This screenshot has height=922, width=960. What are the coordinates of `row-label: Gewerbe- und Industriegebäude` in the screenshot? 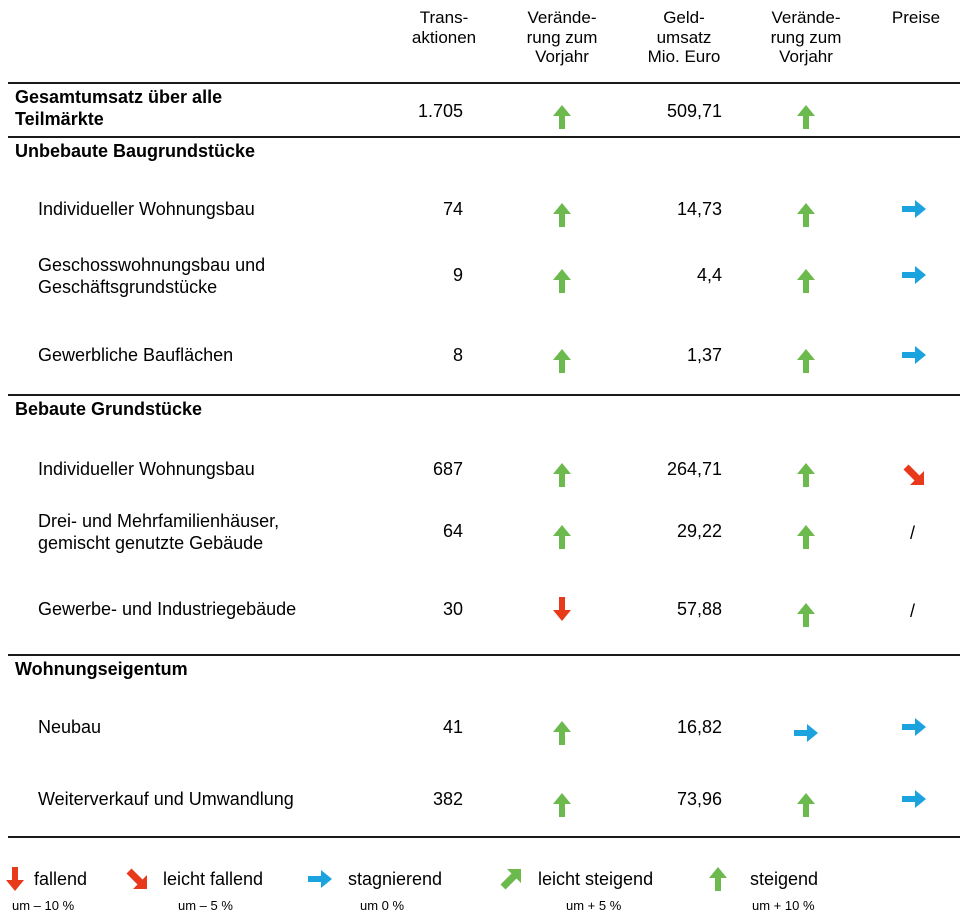 It's located at (167, 609).